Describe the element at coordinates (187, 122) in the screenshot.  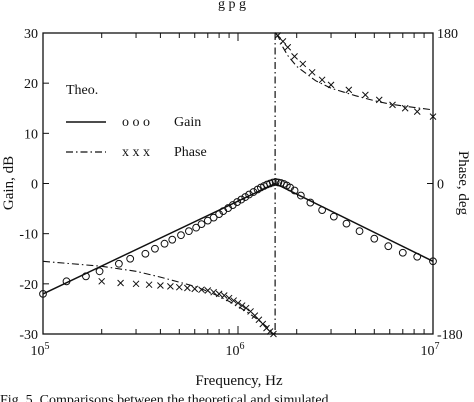
I see `legend-gain-label: Gain` at that location.